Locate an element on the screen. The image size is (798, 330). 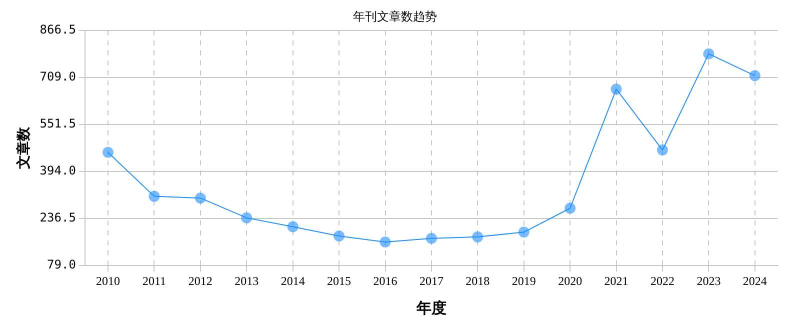
x-tick-label: 2014 is located at coordinates (292, 281).